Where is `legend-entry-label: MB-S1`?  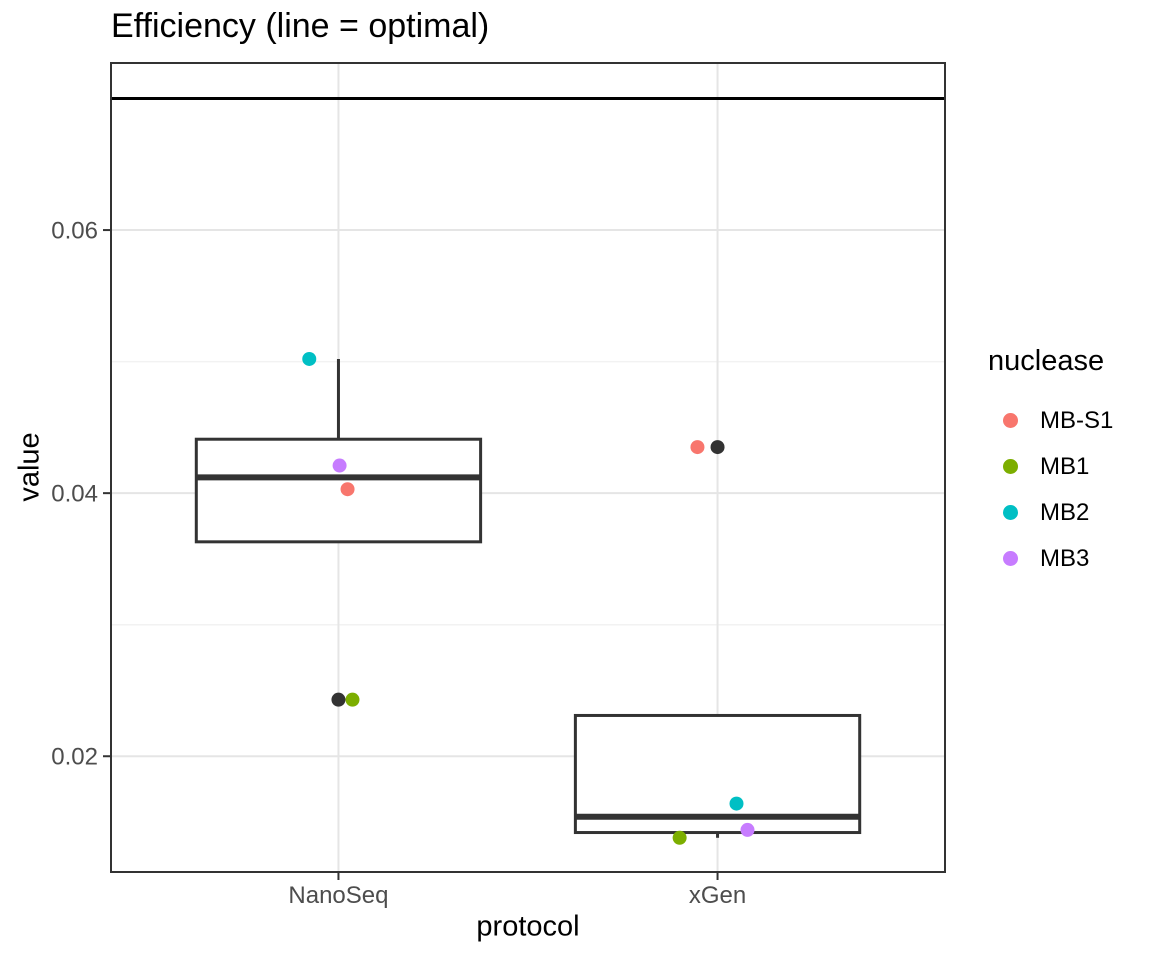 legend-entry-label: MB-S1 is located at coordinates (1077, 420).